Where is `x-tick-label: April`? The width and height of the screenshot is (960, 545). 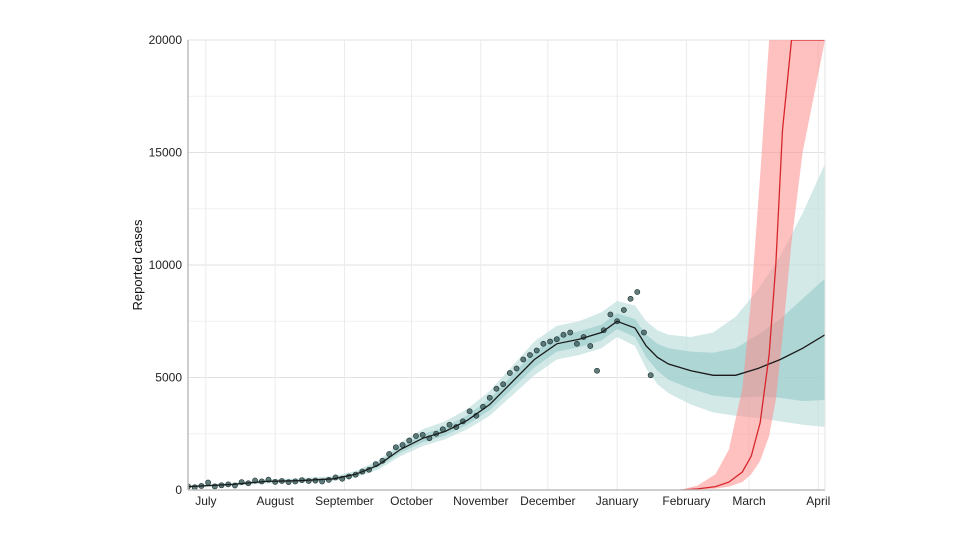
x-tick-label: April is located at coordinates (818, 501).